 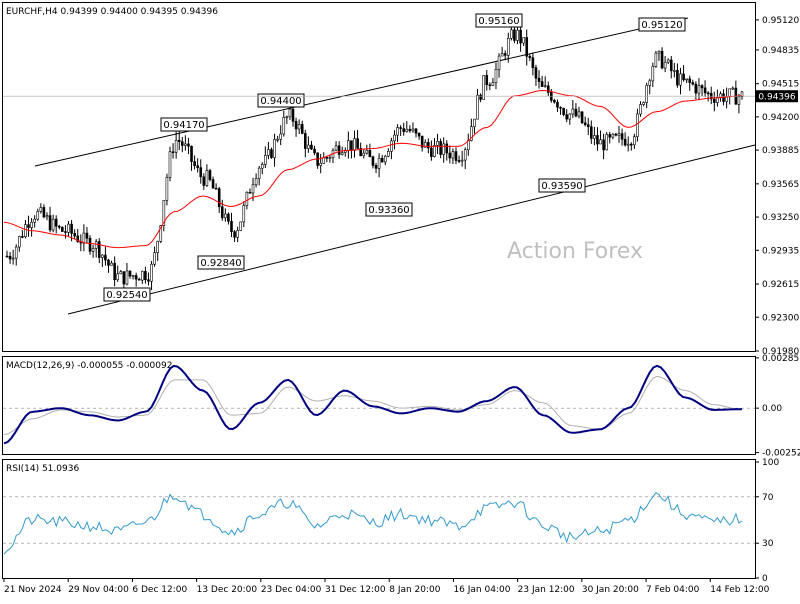 I want to click on time-axis-label: 31 Dec 12:00, so click(x=355, y=590).